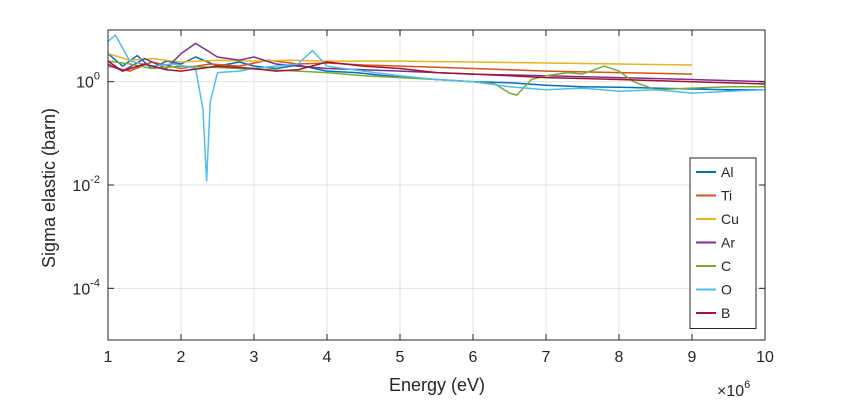 The width and height of the screenshot is (847, 403). I want to click on x-axis-title: Energy (eV), so click(437, 385).